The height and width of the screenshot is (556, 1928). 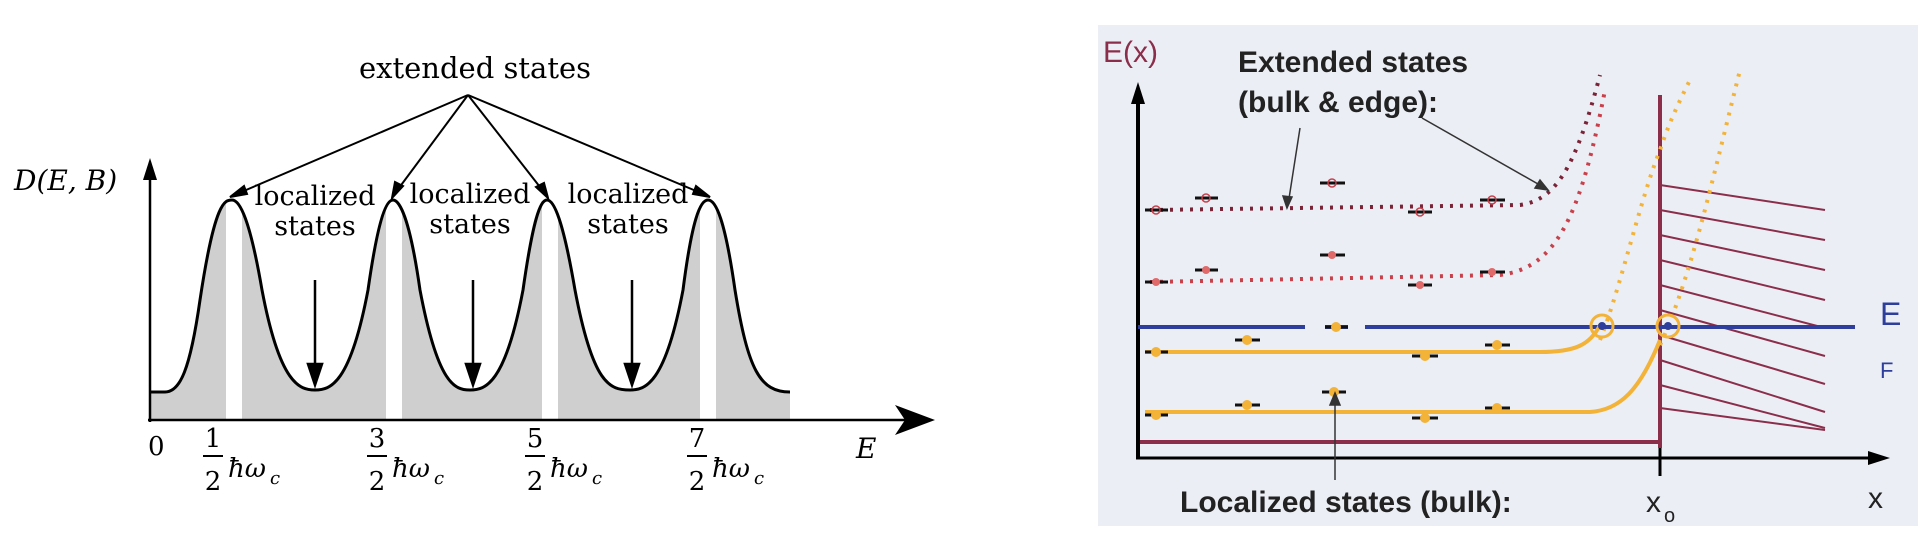 What do you see at coordinates (470, 148) in the screenshot?
I see `extended-states-arrows` at bounding box center [470, 148].